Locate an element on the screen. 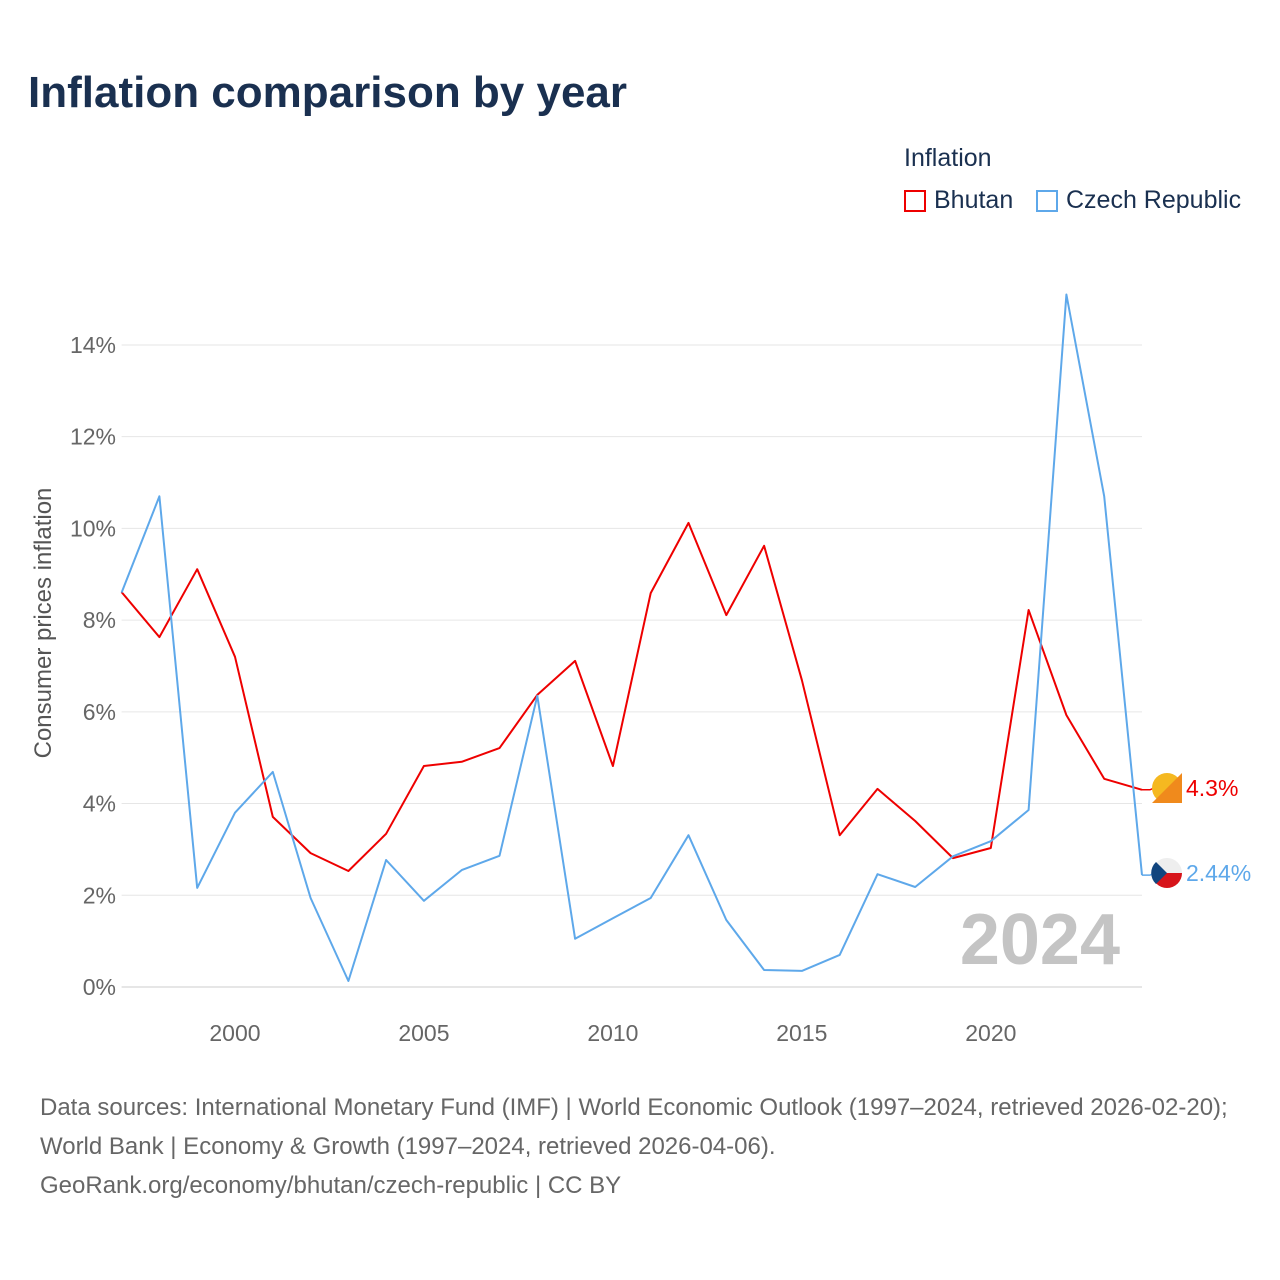 The width and height of the screenshot is (1280, 1280). legend-label: Bhutan is located at coordinates (974, 200).